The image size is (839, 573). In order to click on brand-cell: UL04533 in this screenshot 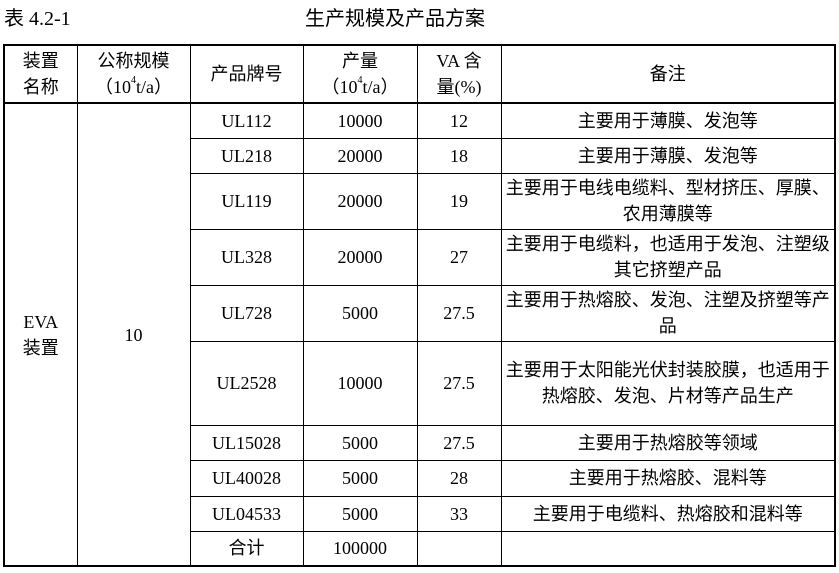, I will do `click(246, 513)`.